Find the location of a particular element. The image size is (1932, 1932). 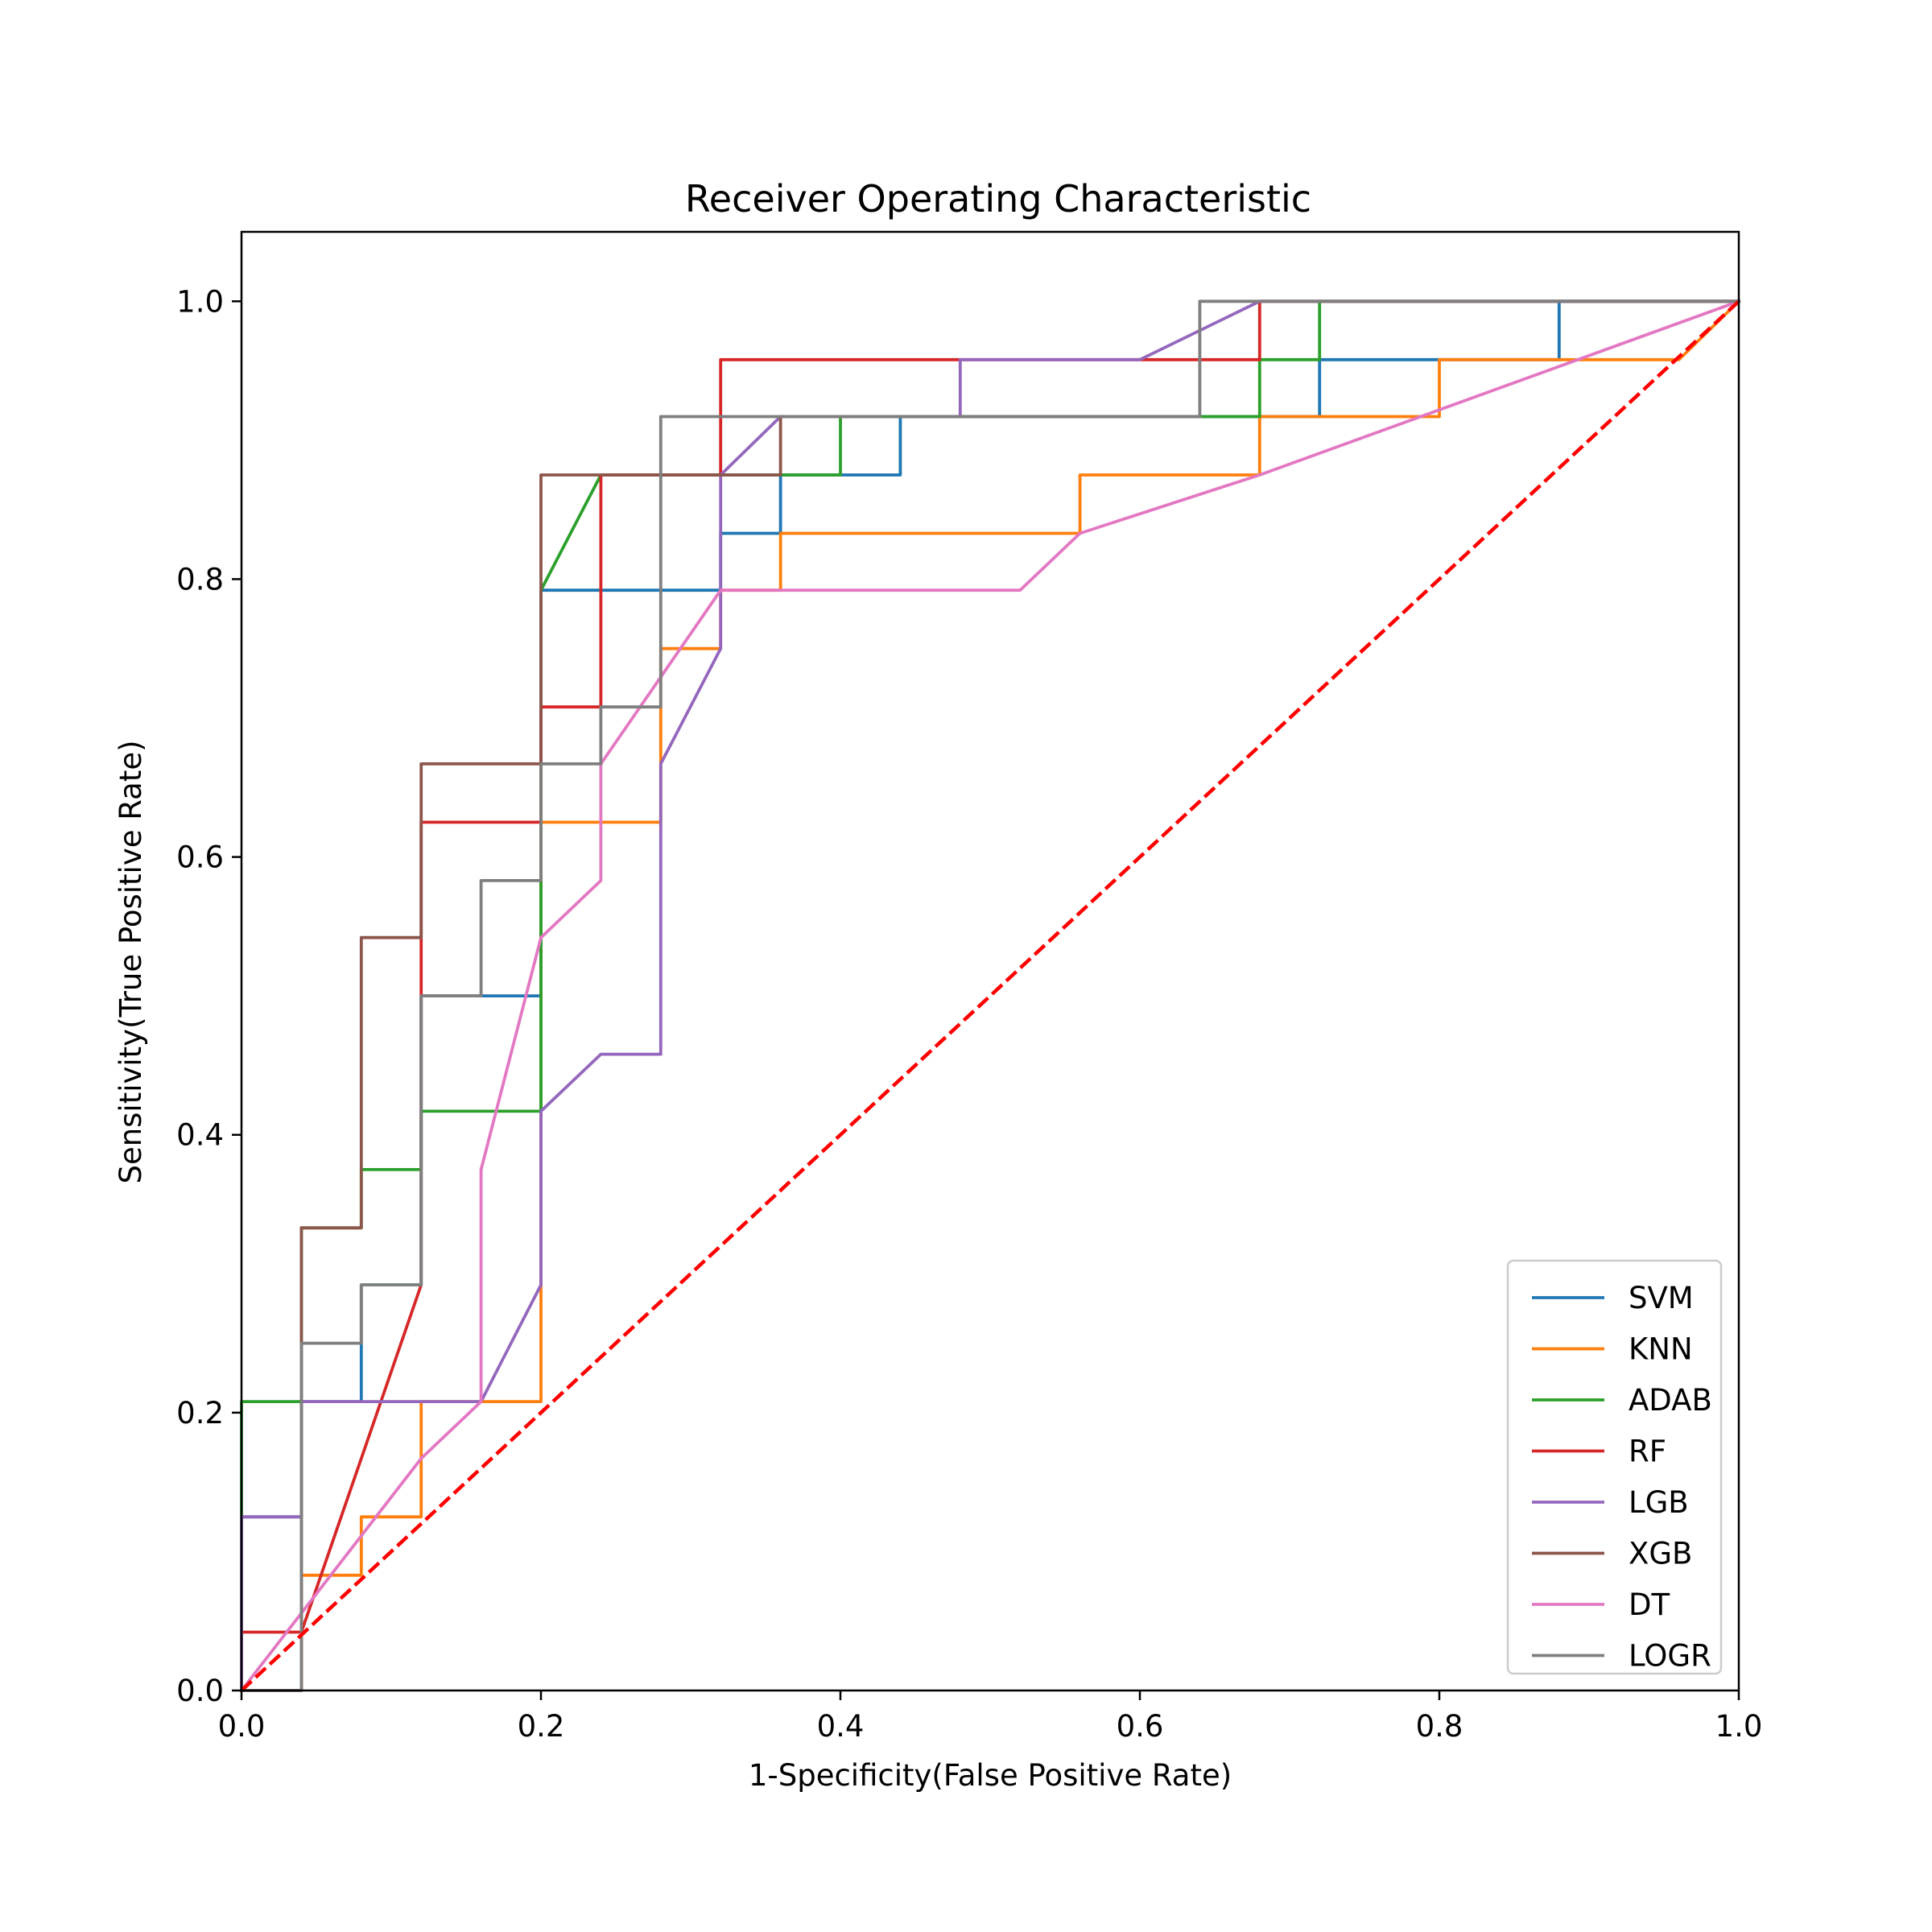

y-tick-label: 0.0 is located at coordinates (200, 1691).